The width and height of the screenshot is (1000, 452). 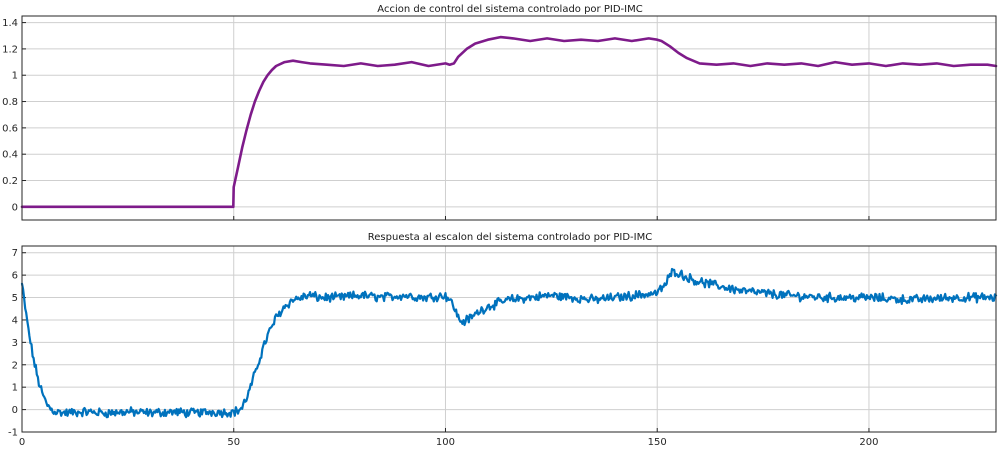 What do you see at coordinates (10, 102) in the screenshot?
I see `y-tick-label: 0.8` at bounding box center [10, 102].